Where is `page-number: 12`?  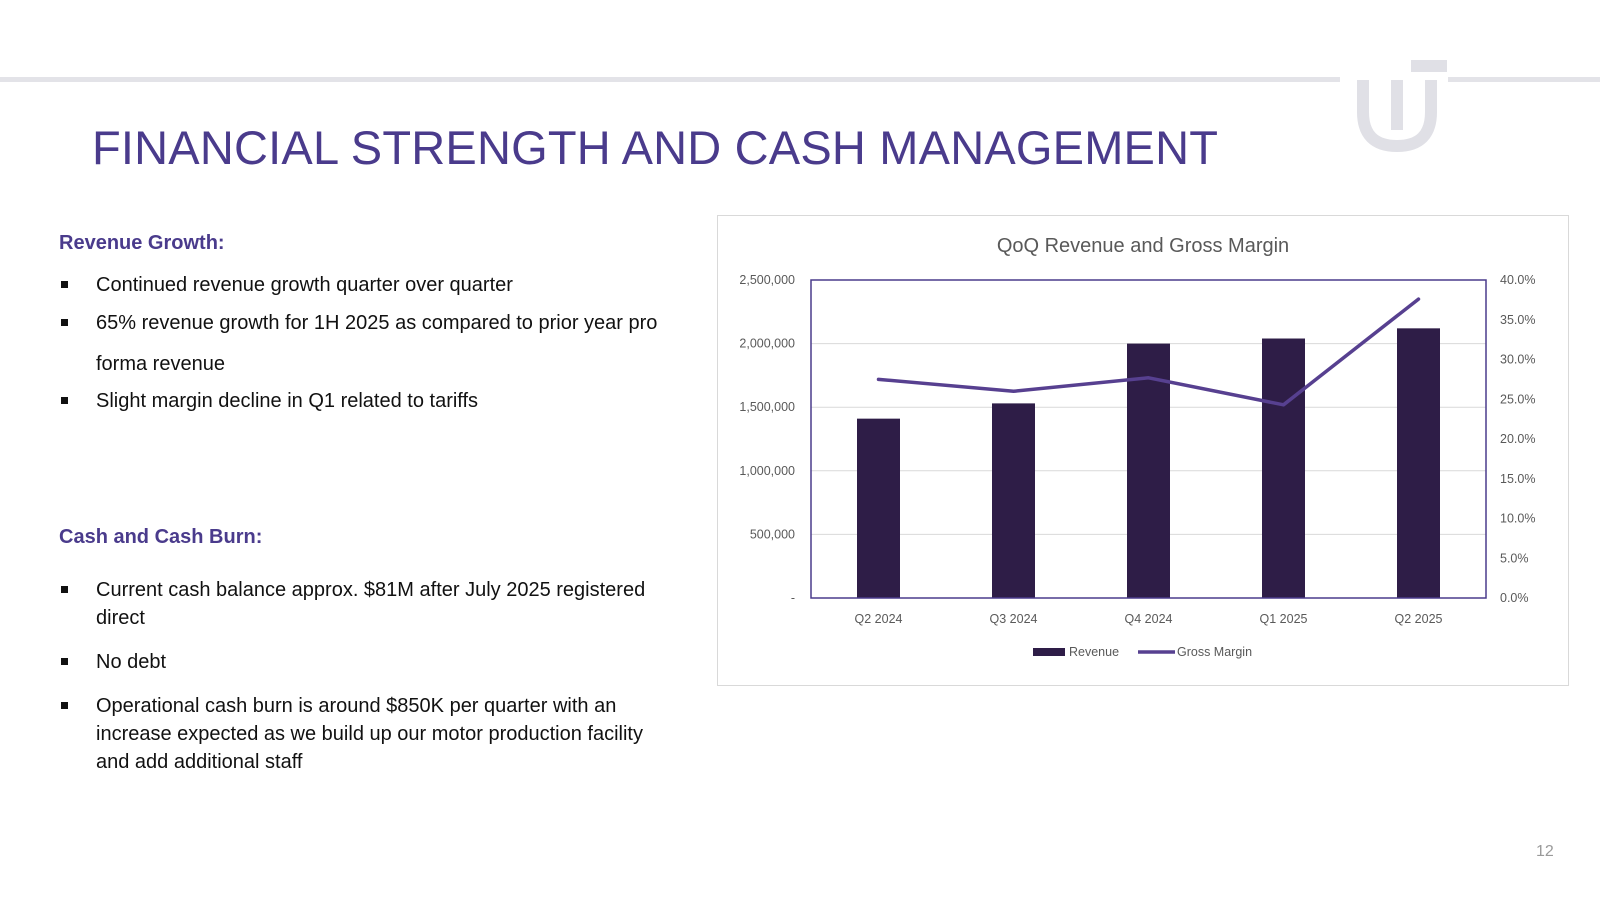
page-number: 12 is located at coordinates (1545, 851).